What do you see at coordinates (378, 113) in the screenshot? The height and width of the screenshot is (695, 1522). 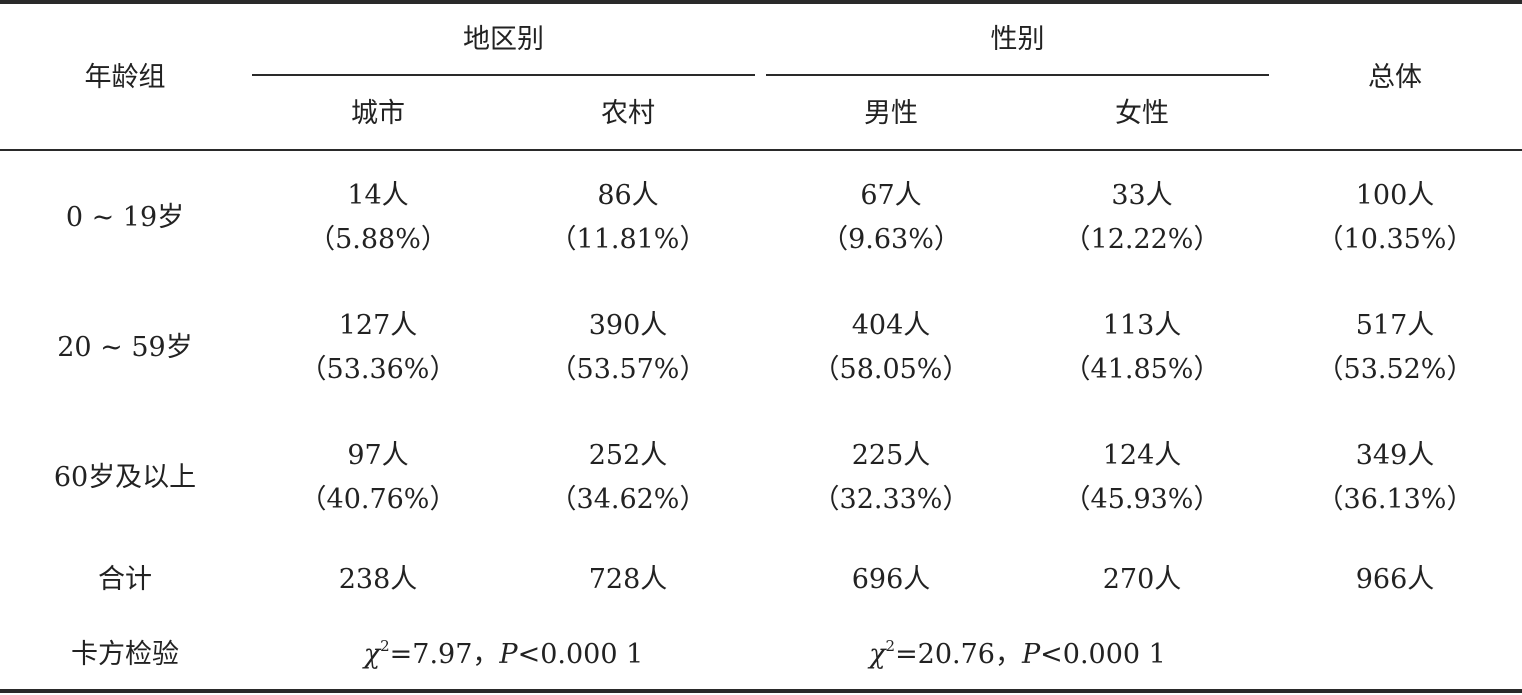 I see `header-city: 城市` at bounding box center [378, 113].